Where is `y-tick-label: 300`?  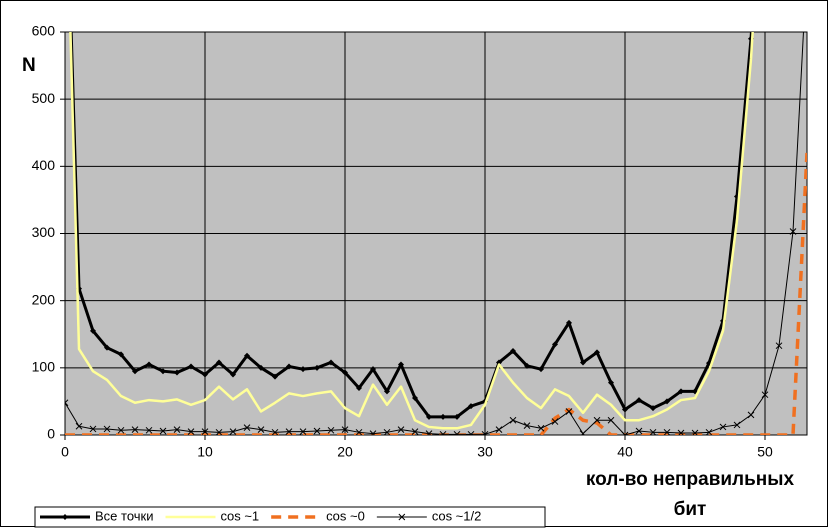
y-tick-label: 300 is located at coordinates (44, 232).